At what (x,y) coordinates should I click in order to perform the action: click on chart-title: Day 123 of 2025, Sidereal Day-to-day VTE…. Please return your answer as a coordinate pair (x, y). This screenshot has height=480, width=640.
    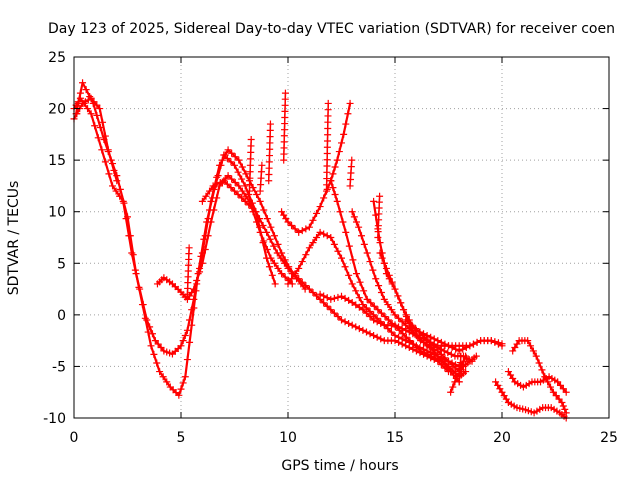
    Looking at the image, I should click on (331, 29).